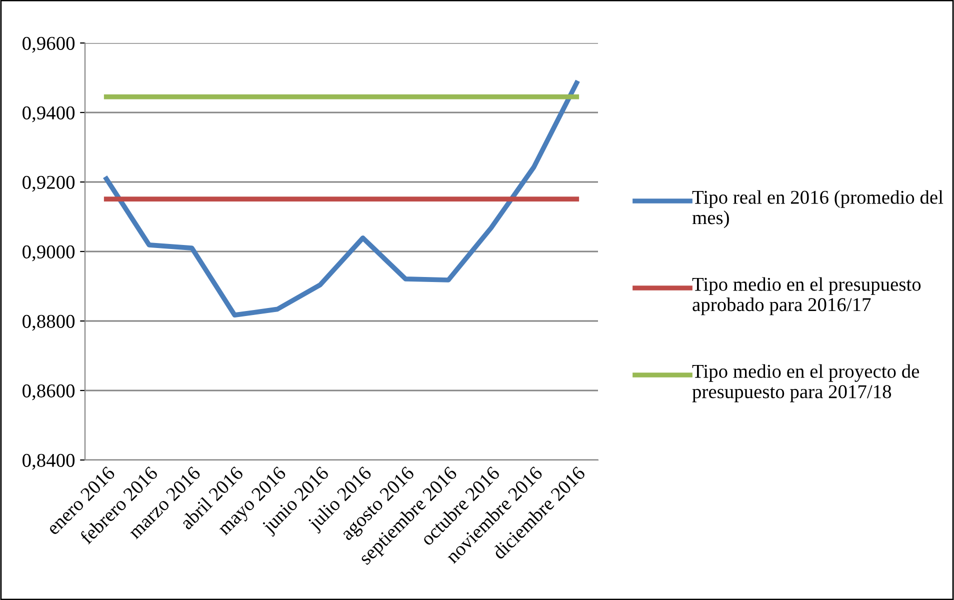  I want to click on legend-label: Tipo medio en el proyecto de presupuesto para 2017/18, so click(806, 383).